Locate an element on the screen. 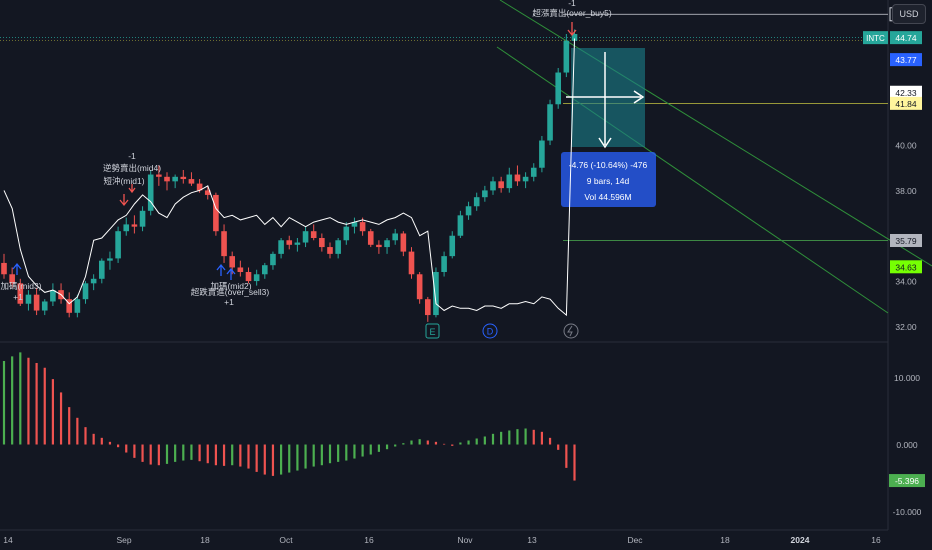 The width and height of the screenshot is (932, 550). sell3-signal-label: 超跌賣進(over_sell3) is located at coordinates (230, 292).